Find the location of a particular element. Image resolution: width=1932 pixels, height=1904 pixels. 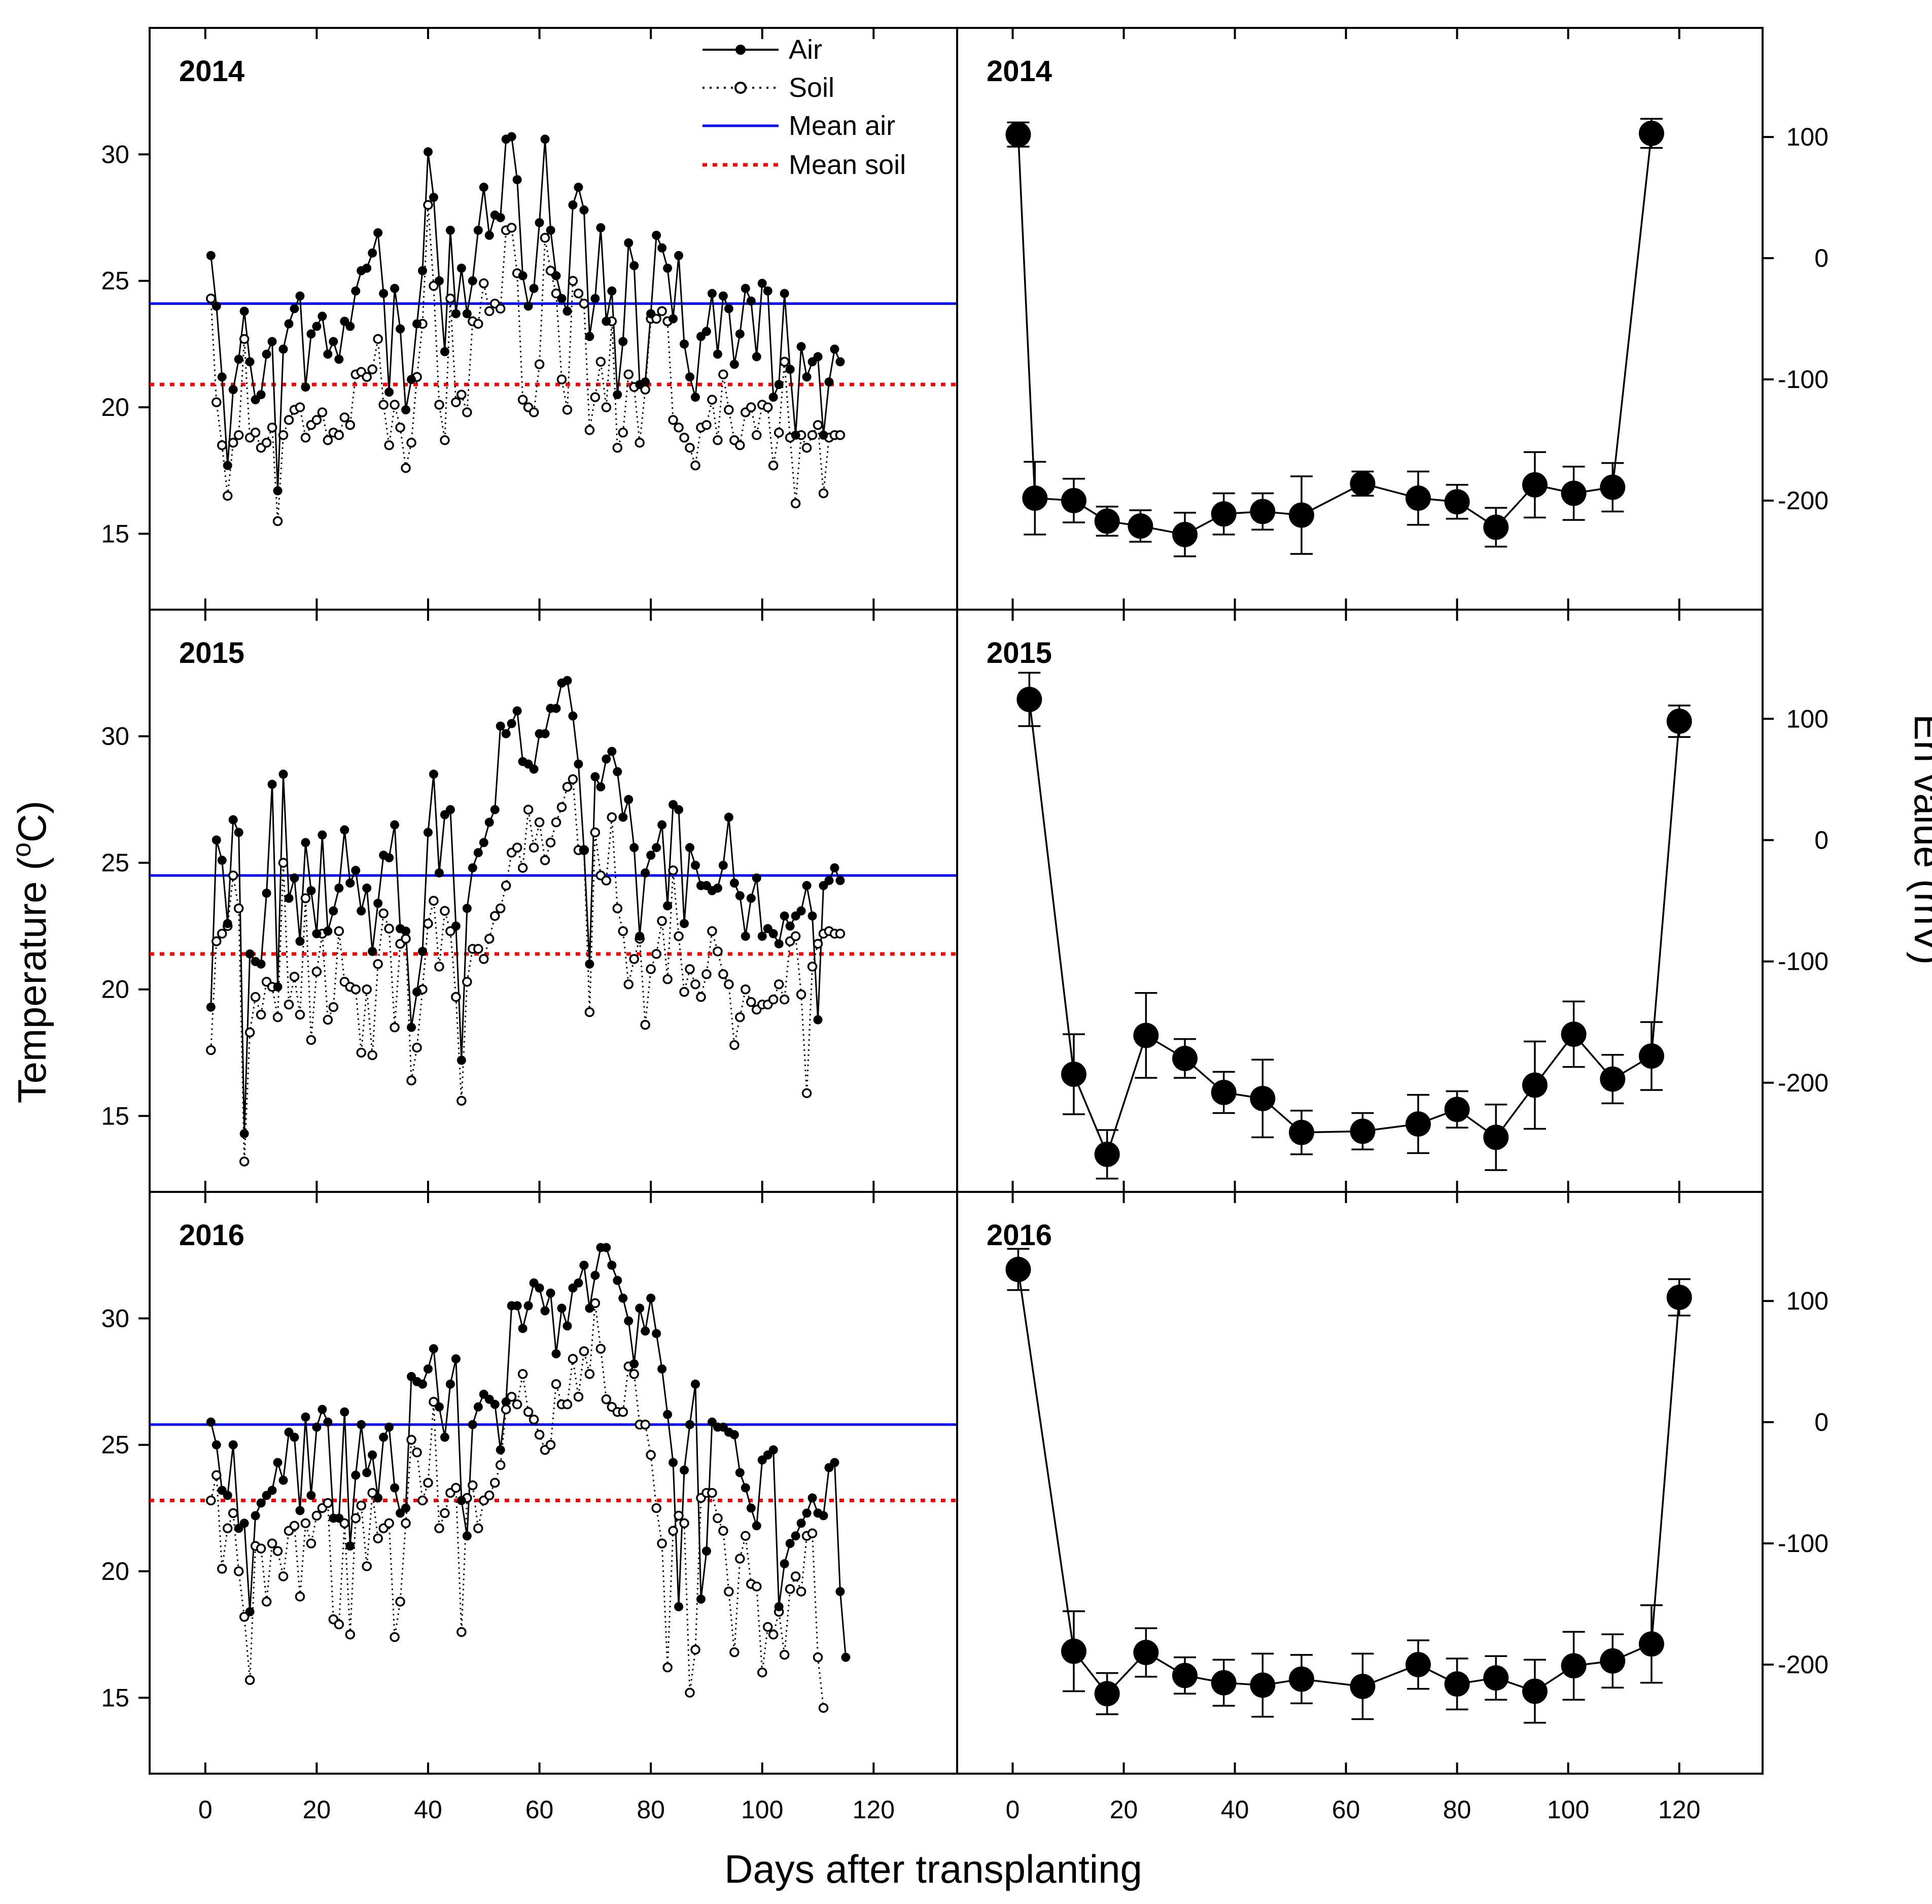

x-axis-title: Days after transplanting is located at coordinates (933, 1869).